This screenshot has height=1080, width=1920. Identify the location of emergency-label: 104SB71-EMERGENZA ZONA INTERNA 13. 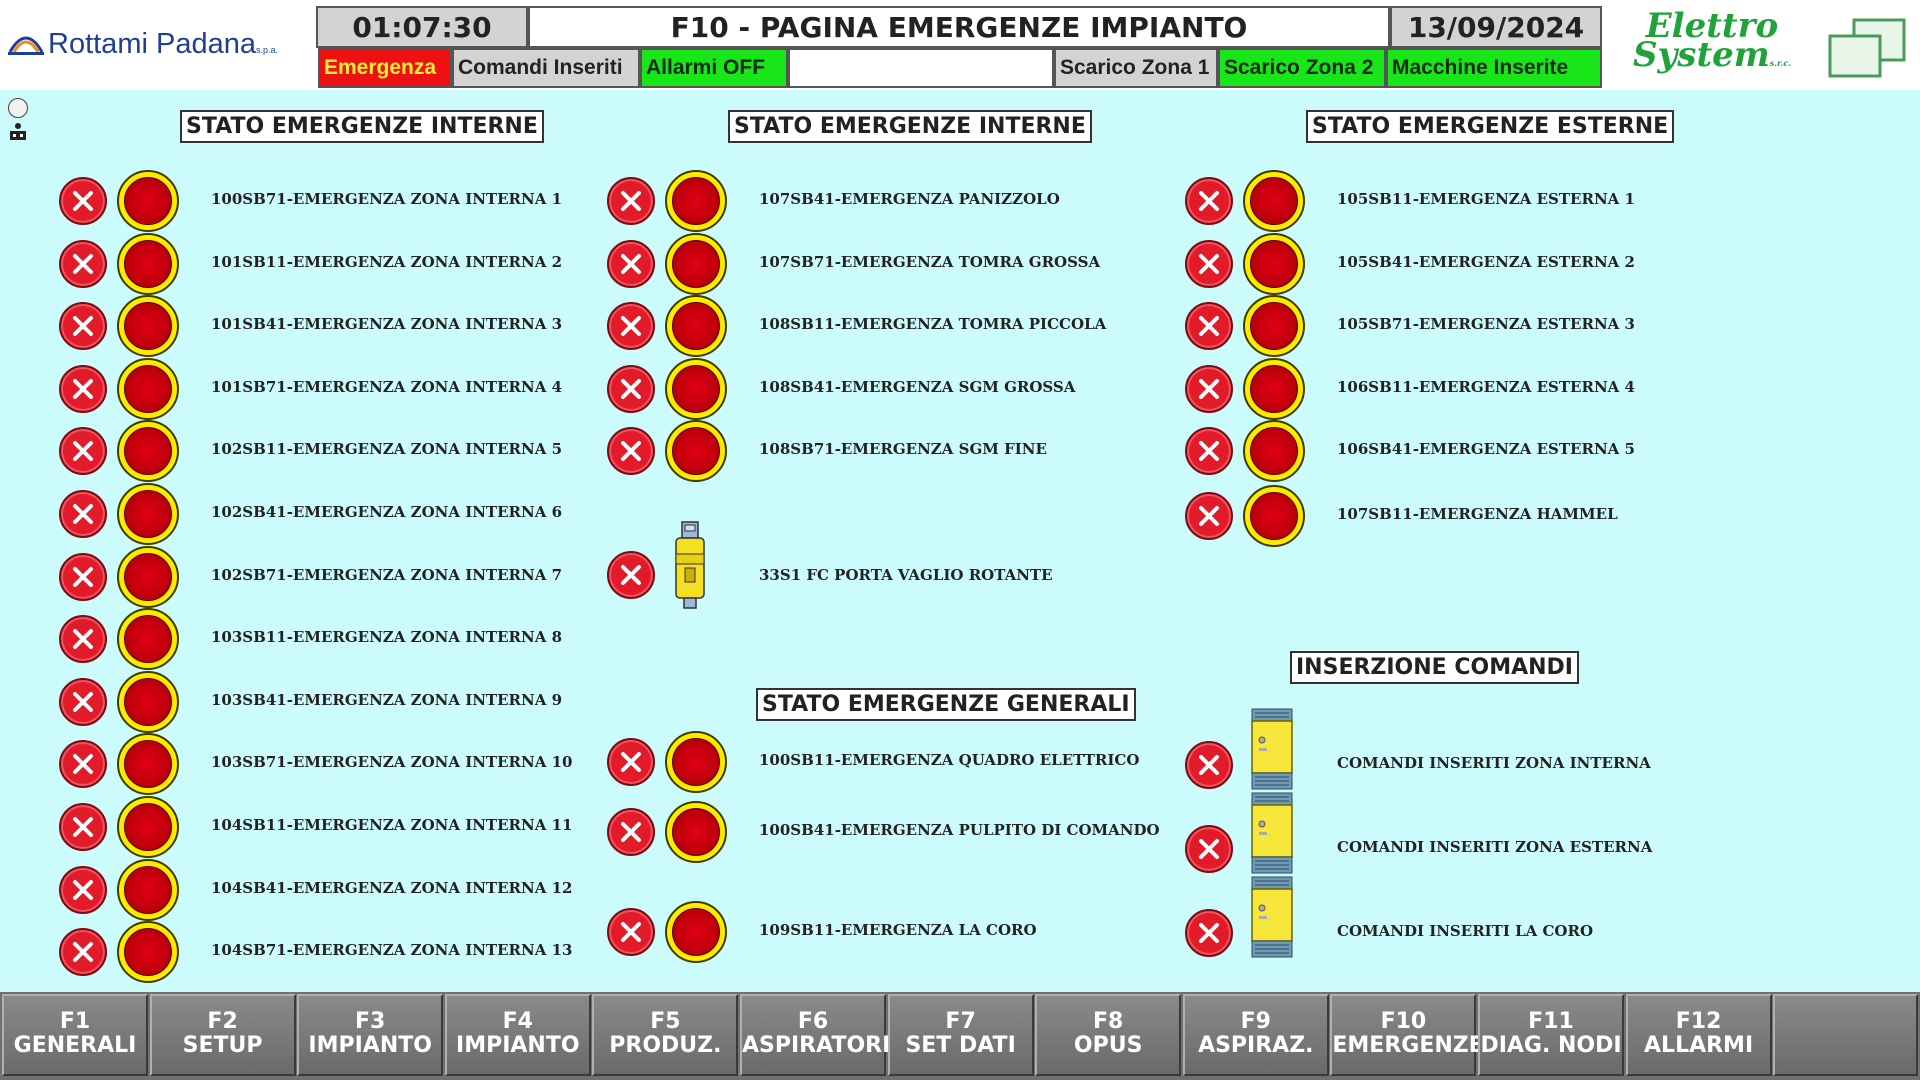
(392, 950).